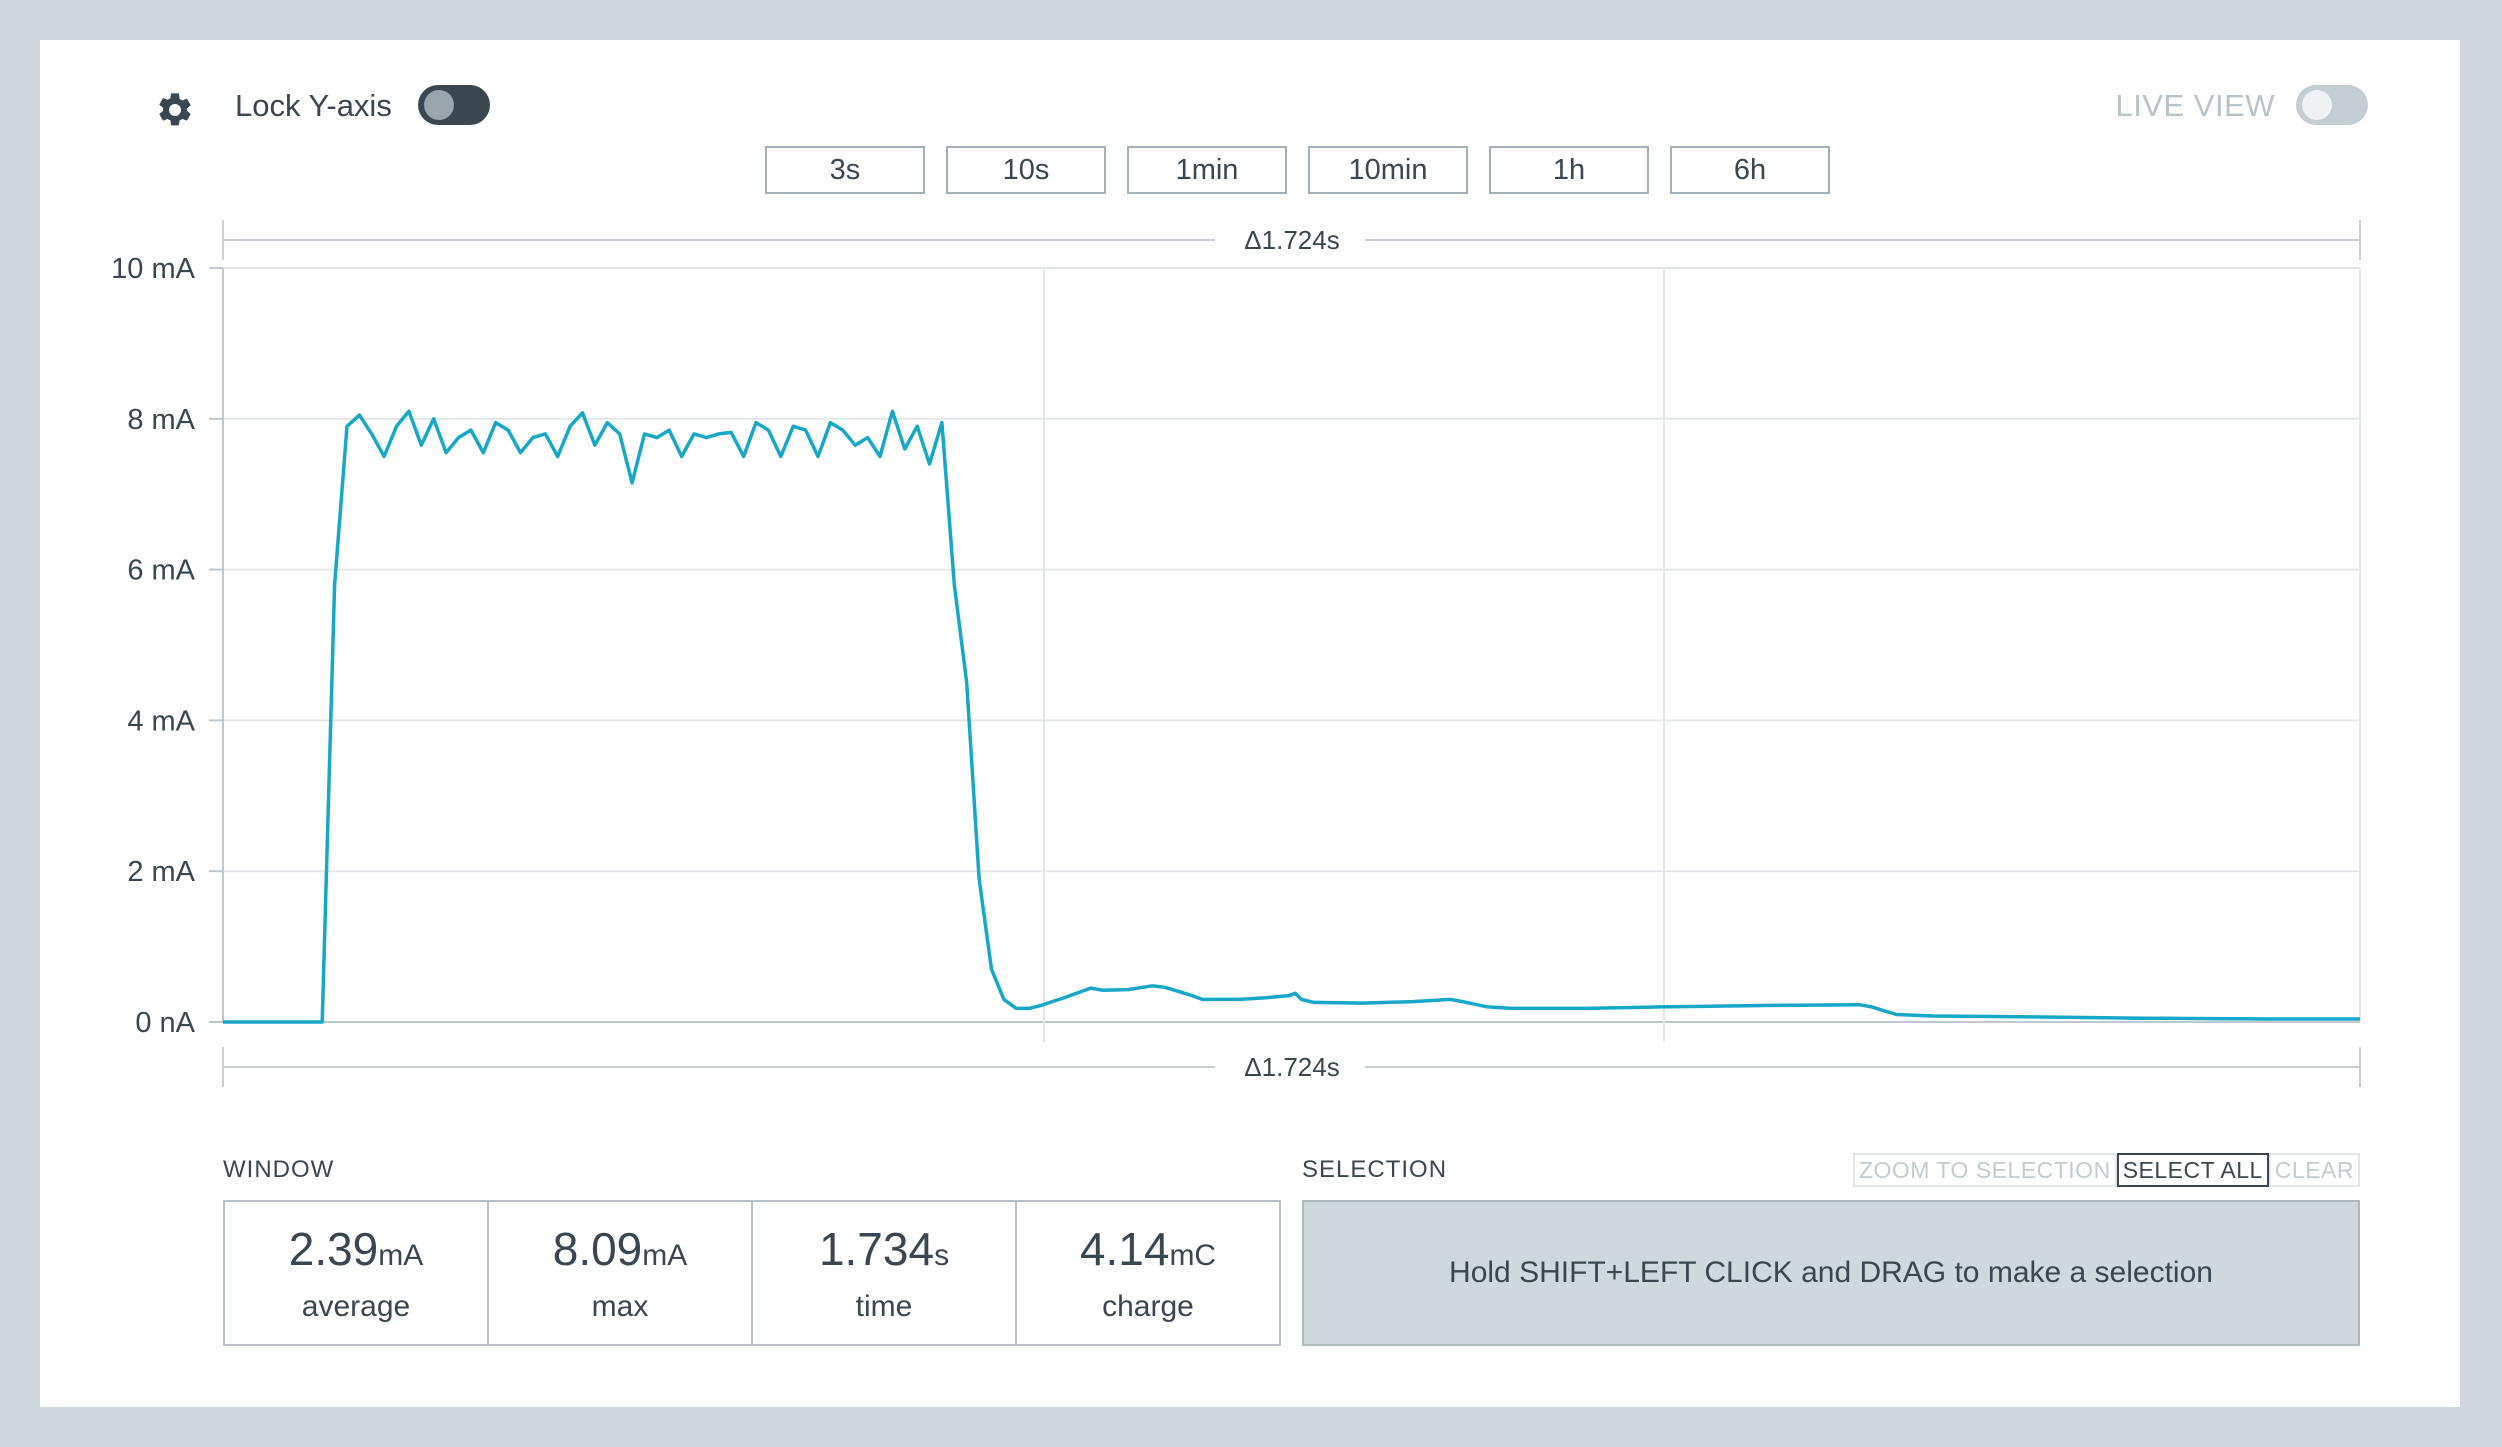 The image size is (2502, 1447). What do you see at coordinates (2192, 1170) in the screenshot?
I see `select-all-button: SELECT ALL` at bounding box center [2192, 1170].